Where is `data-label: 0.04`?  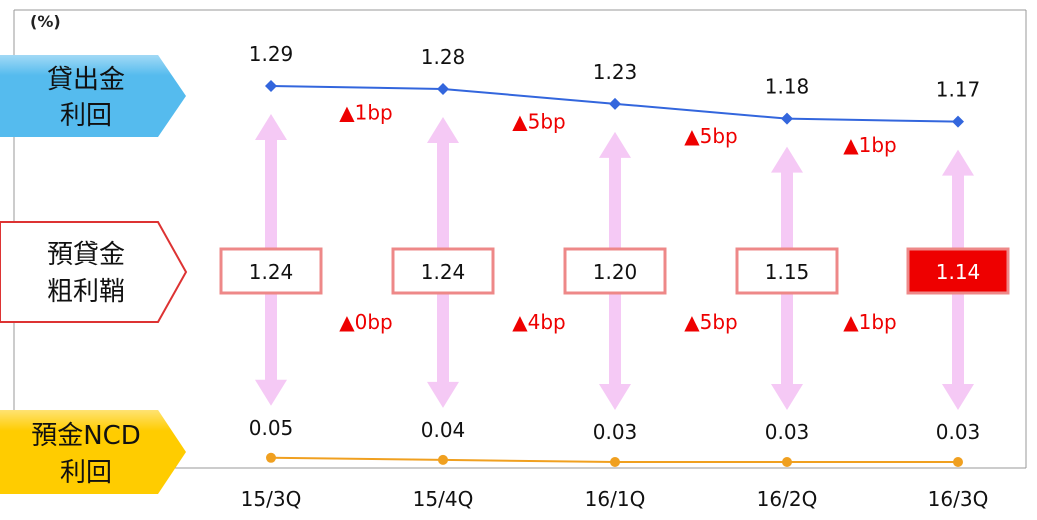 data-label: 0.04 is located at coordinates (443, 430).